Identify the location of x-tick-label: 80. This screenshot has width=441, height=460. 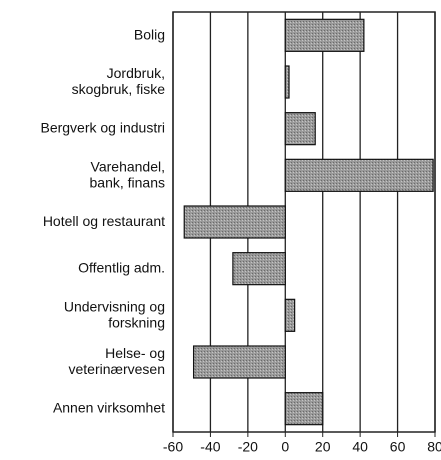
(434, 447).